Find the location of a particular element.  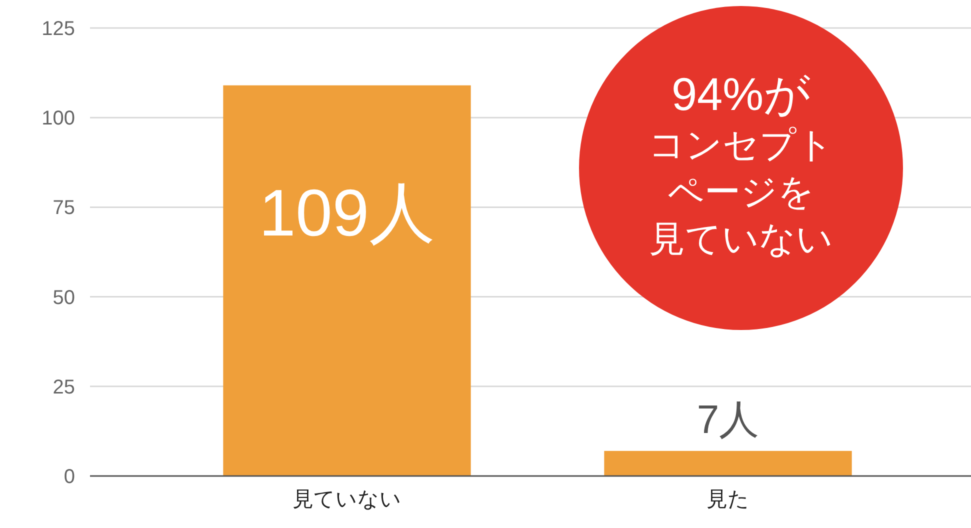

annotation: 見ていない is located at coordinates (741, 238).